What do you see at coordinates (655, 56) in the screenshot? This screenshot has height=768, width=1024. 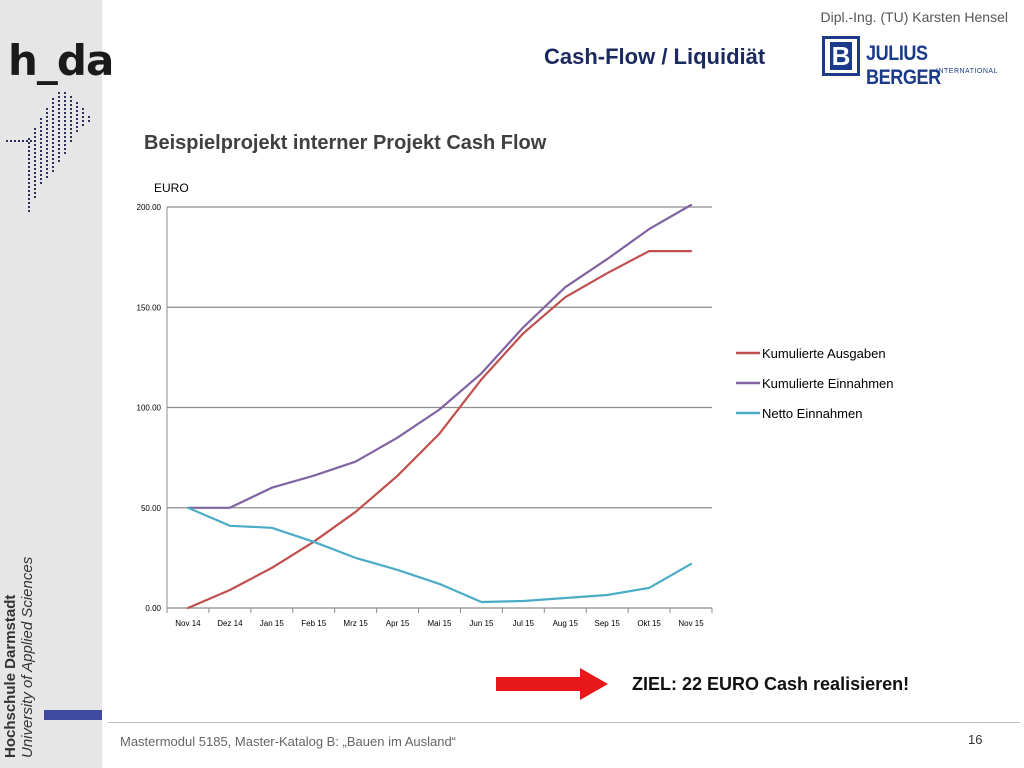 I see `slide-title: Cash-Flow / Liquidiät` at bounding box center [655, 56].